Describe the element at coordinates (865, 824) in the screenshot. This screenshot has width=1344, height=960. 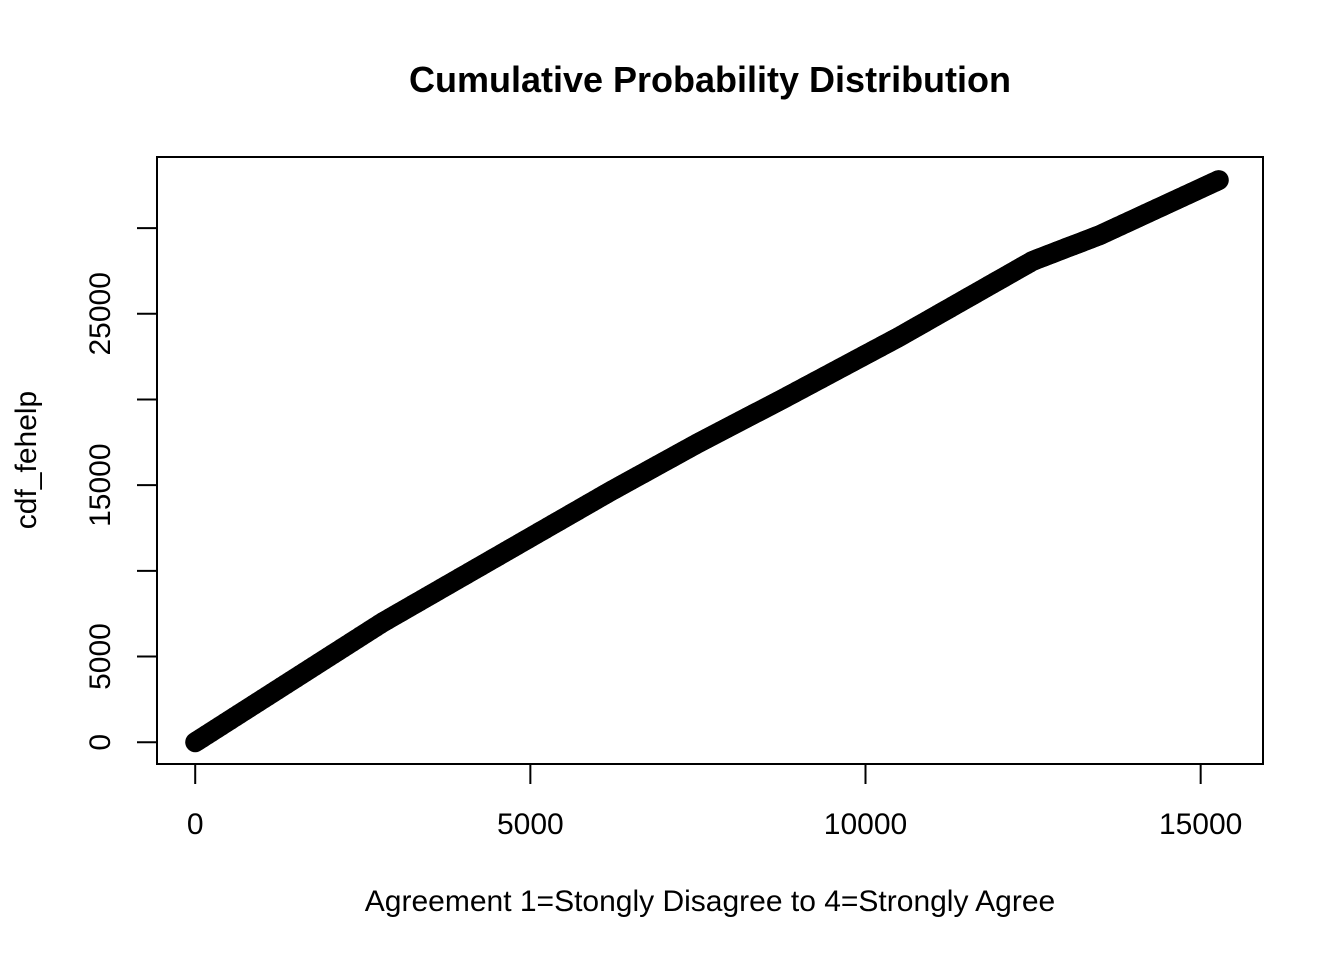
I see `x-tick-label: 10000` at that location.